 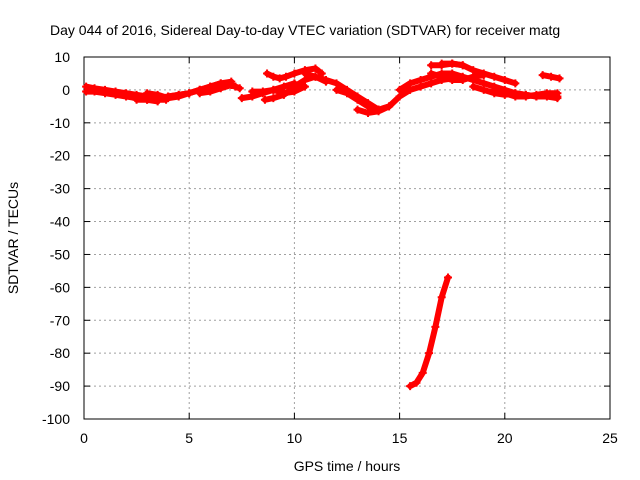 I want to click on y-tick-label: -40, so click(x=60, y=222).